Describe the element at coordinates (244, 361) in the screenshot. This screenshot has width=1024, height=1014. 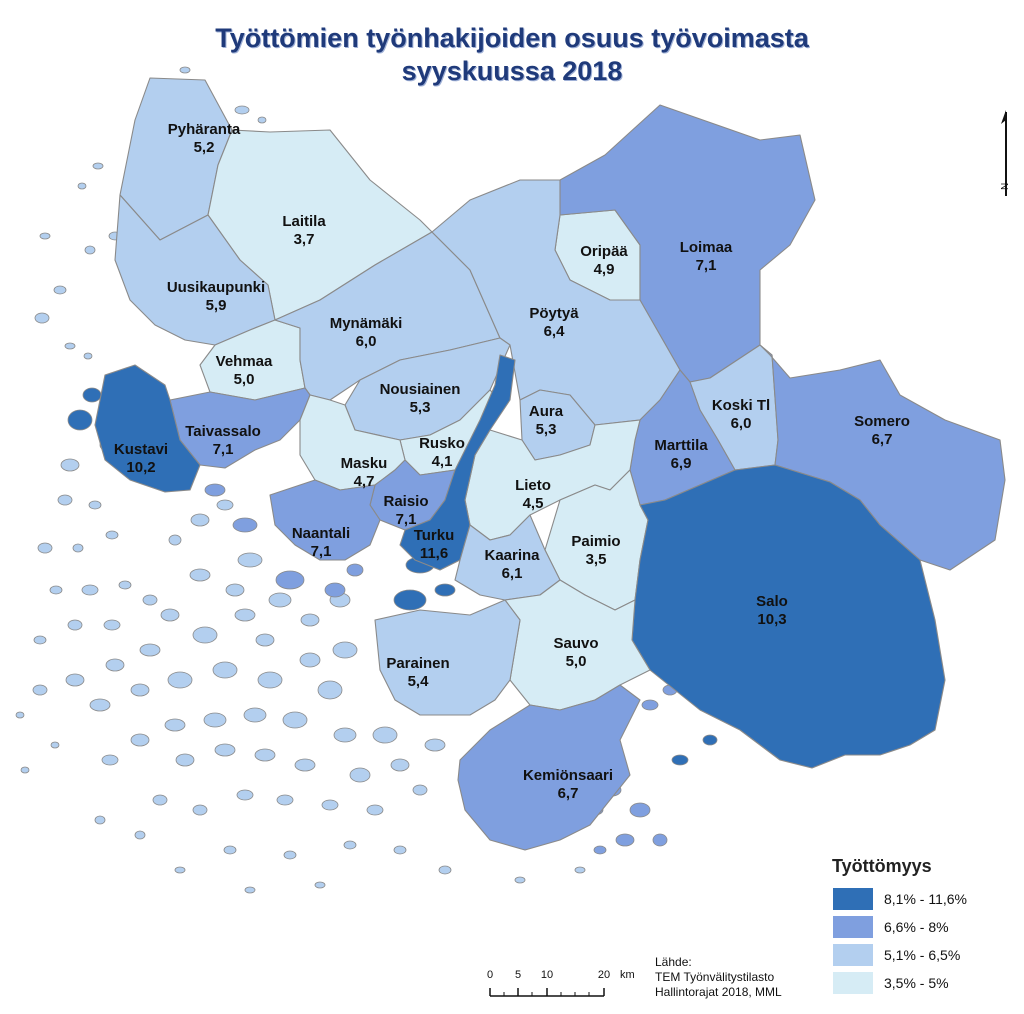
I see `municipality-name-vehmaa: Vehmaa` at that location.